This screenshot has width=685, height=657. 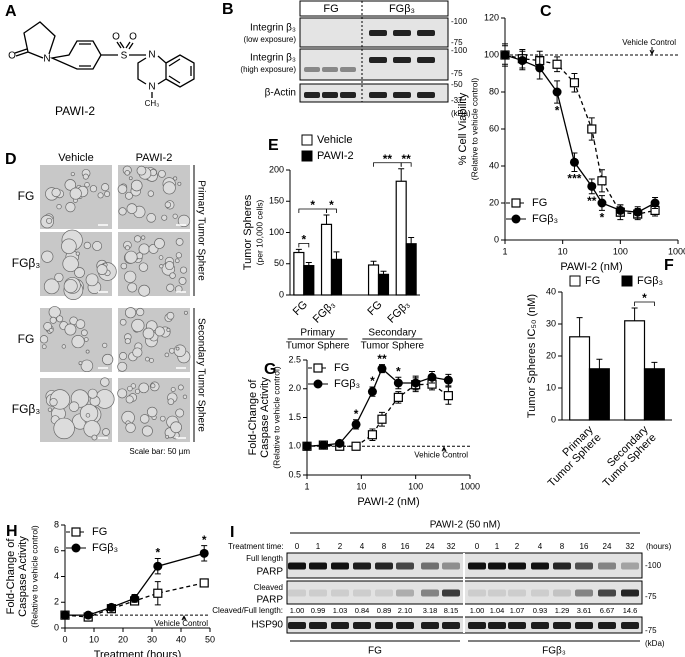 What do you see at coordinates (430, 546) in the screenshot?
I see `time: 24` at bounding box center [430, 546].